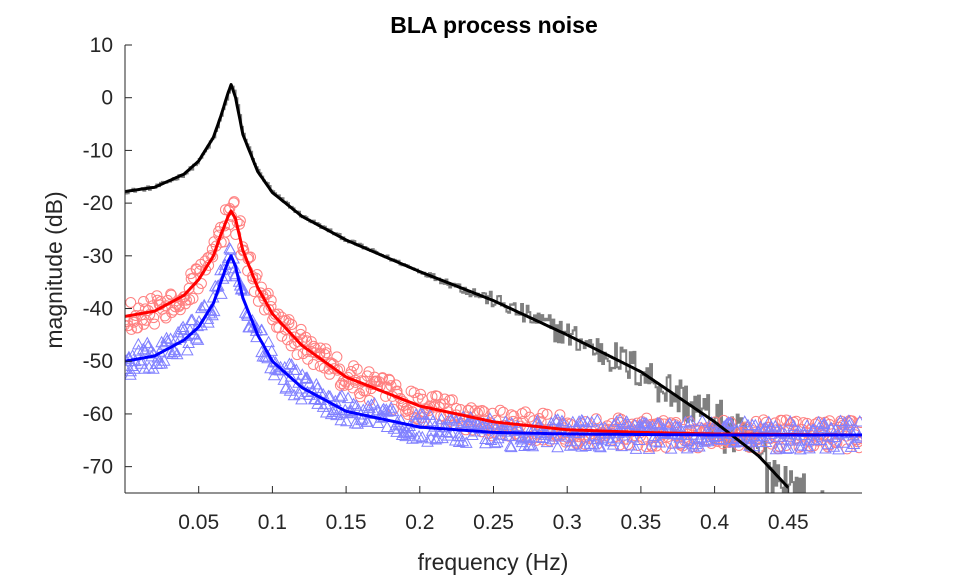 This screenshot has height=577, width=953. Describe the element at coordinates (98, 256) in the screenshot. I see `y-tick-label: -30` at that location.